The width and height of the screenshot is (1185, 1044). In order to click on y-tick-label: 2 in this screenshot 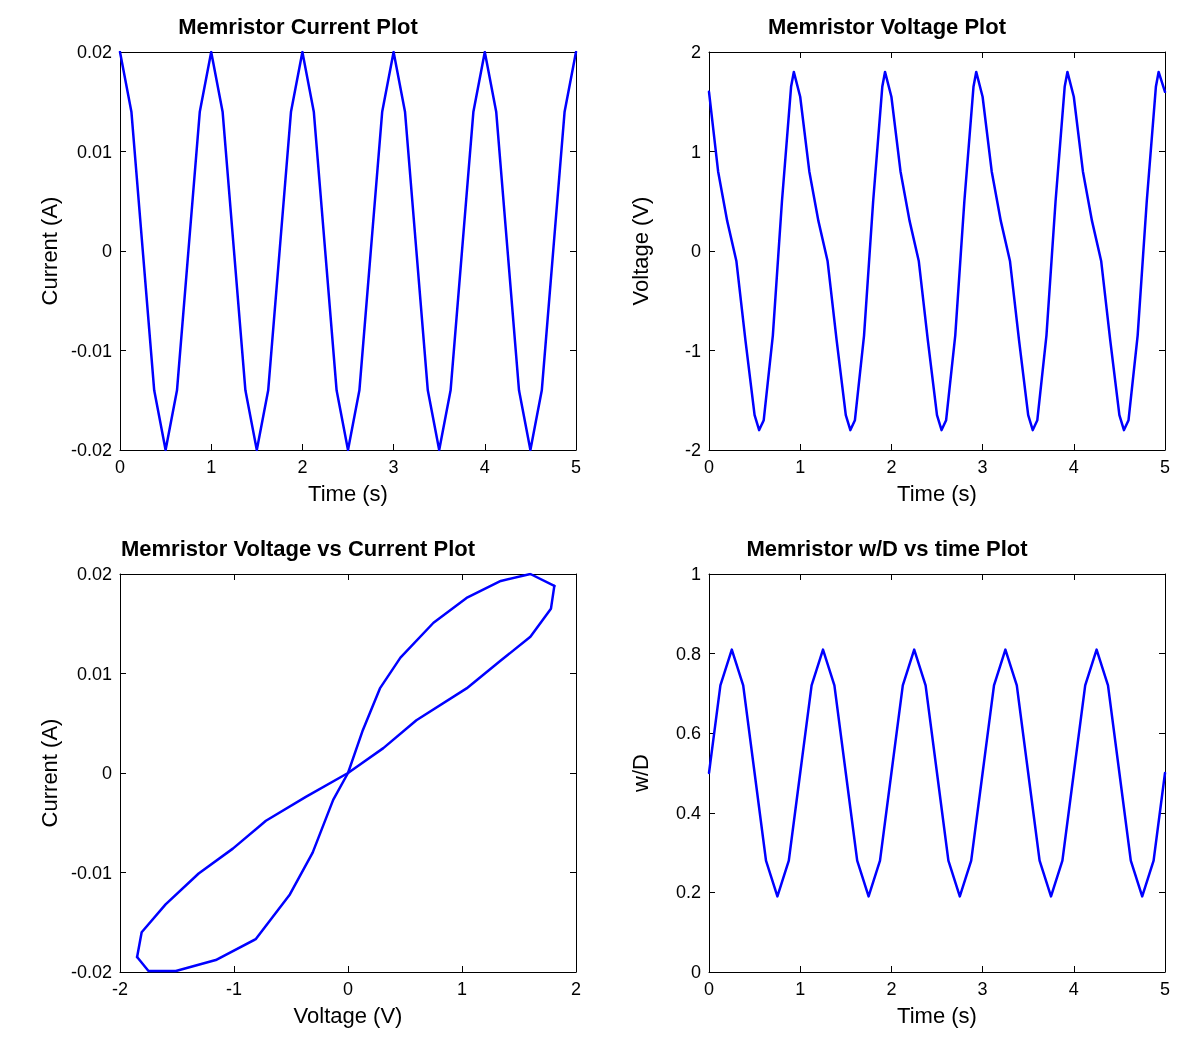, I will do `click(695, 52)`.